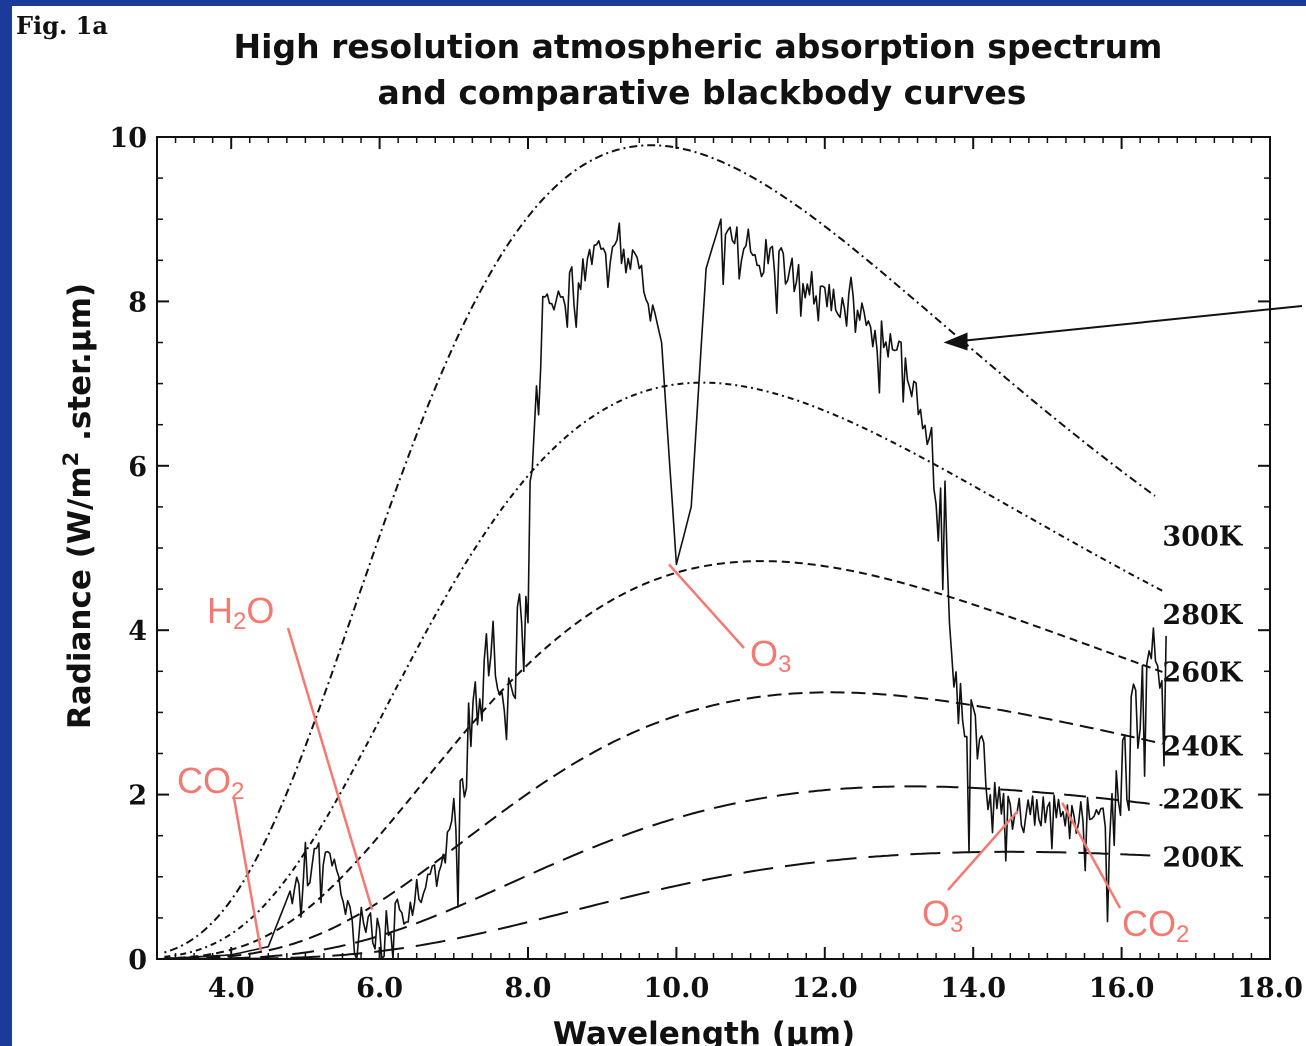  What do you see at coordinates (137, 631) in the screenshot?
I see `y-tick-label: 4` at bounding box center [137, 631].